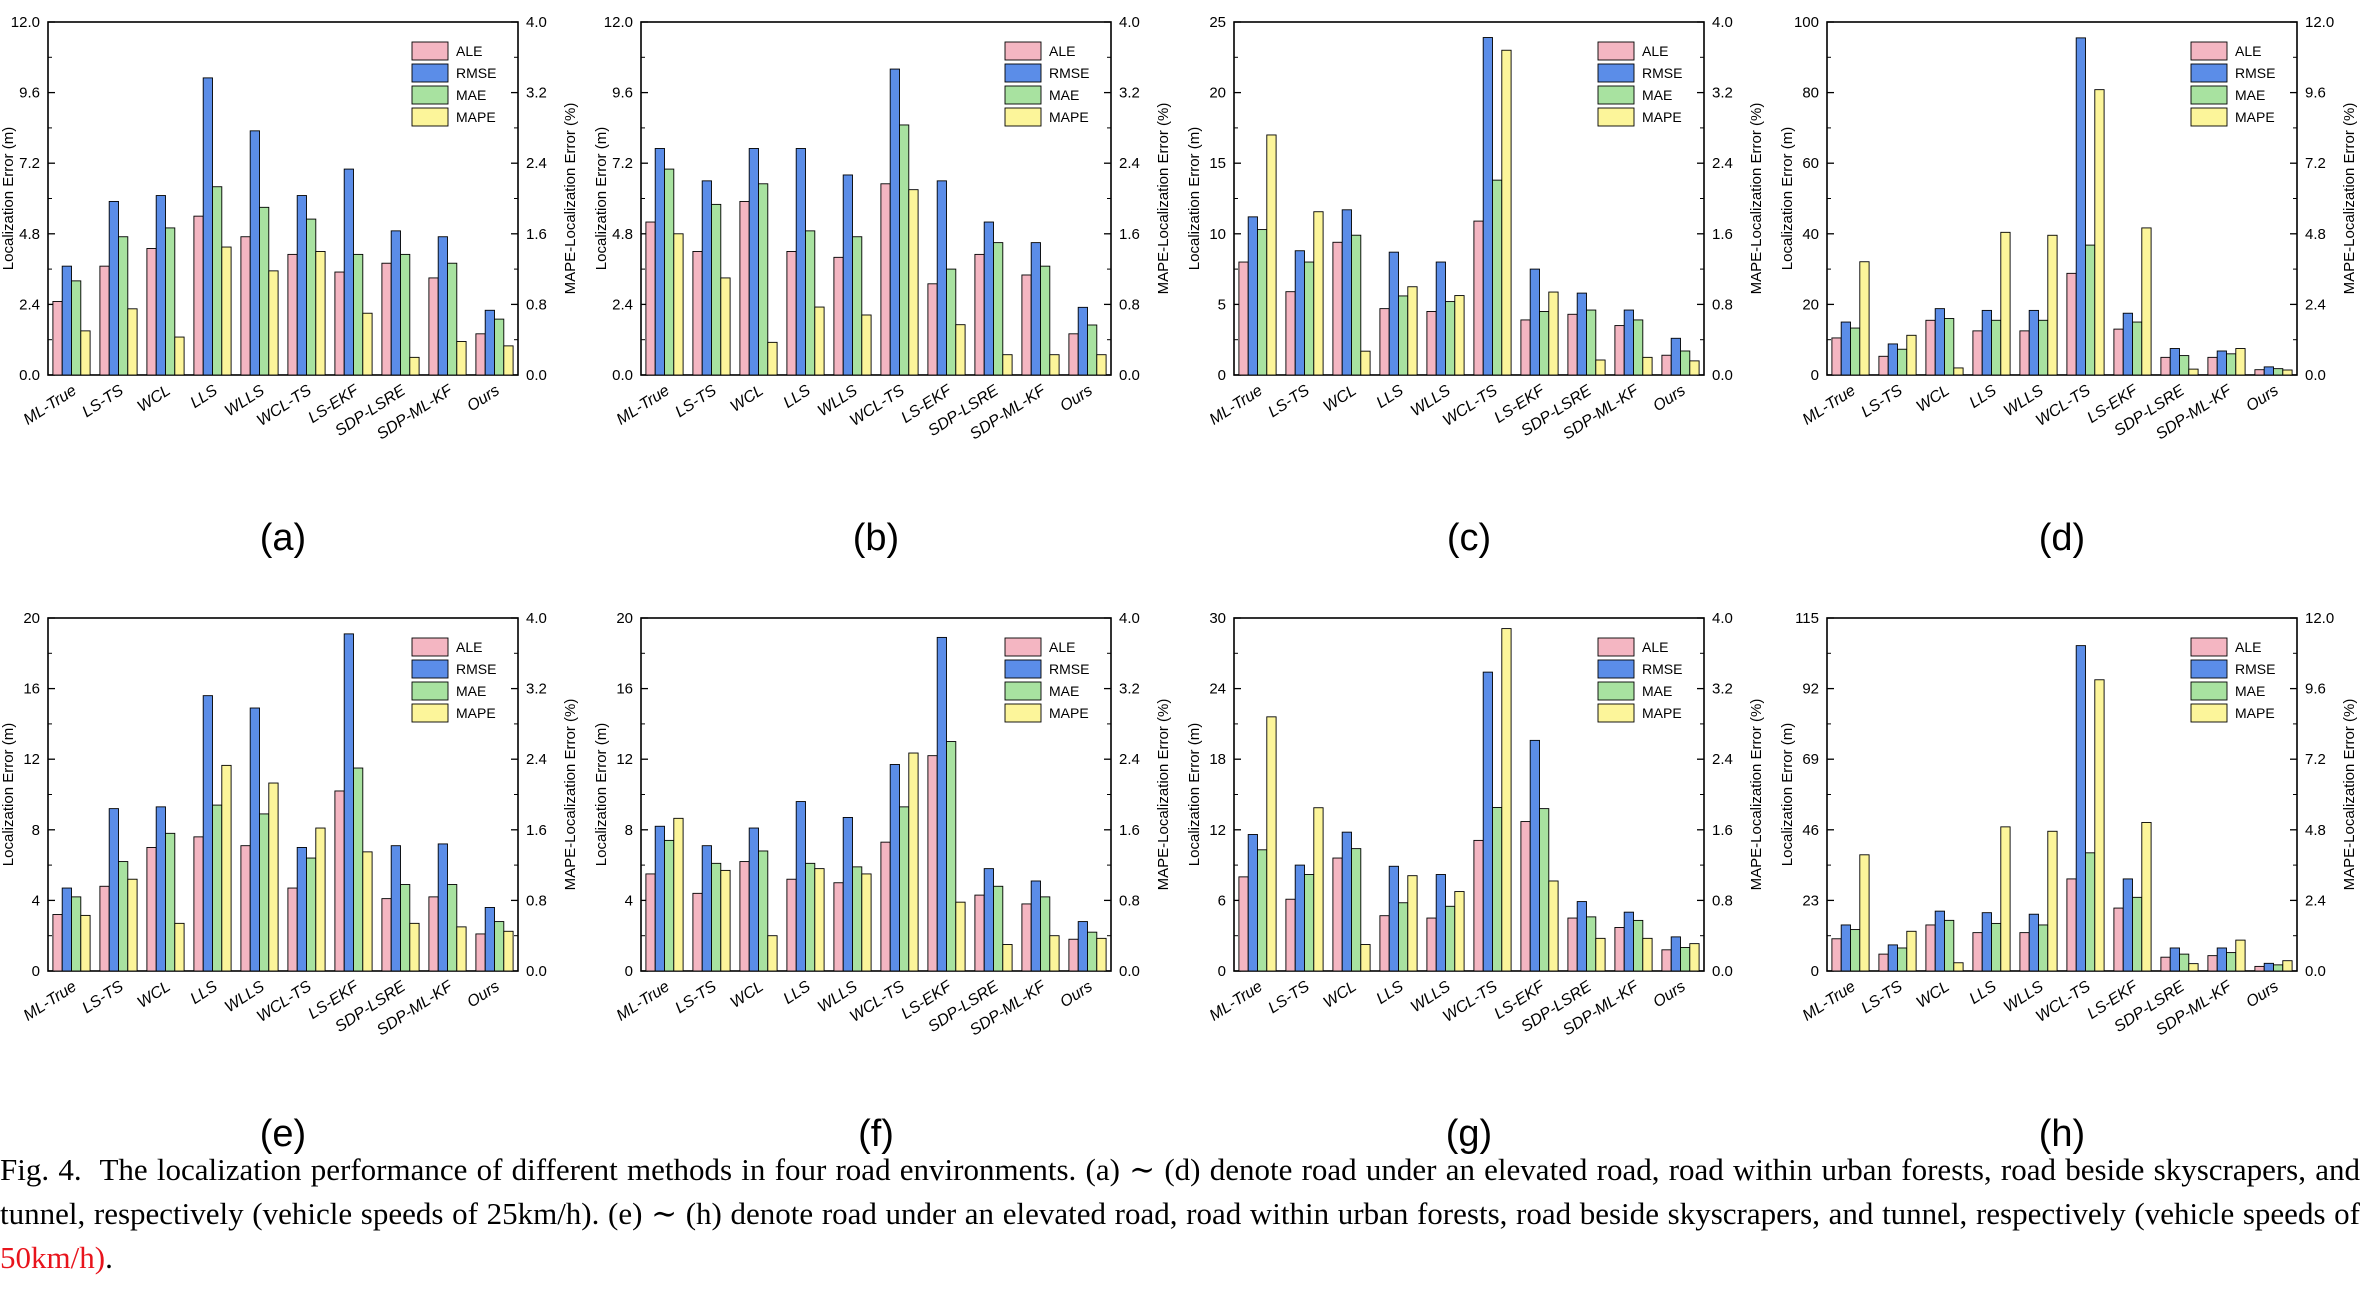 This screenshot has height=1302, width=2368. Describe the element at coordinates (877, 1002) in the screenshot. I see `x-tick-label: WCL-TS` at that location.